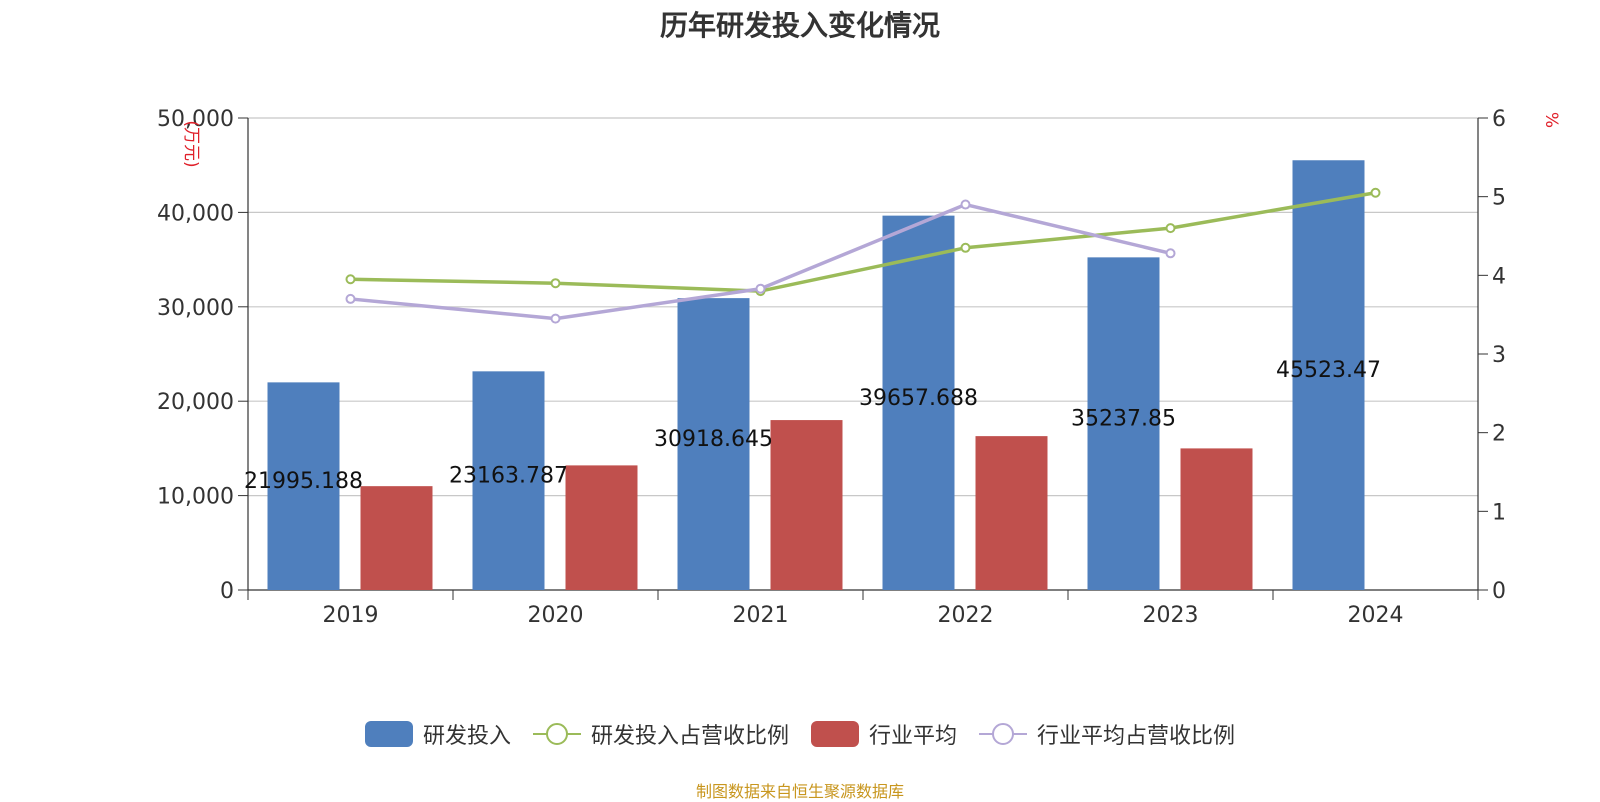 This screenshot has width=1600, height=802. I want to click on legend: 研发投入 研发投入占营收比例 行业平均 行业平均占营收比例, so click(800, 734).